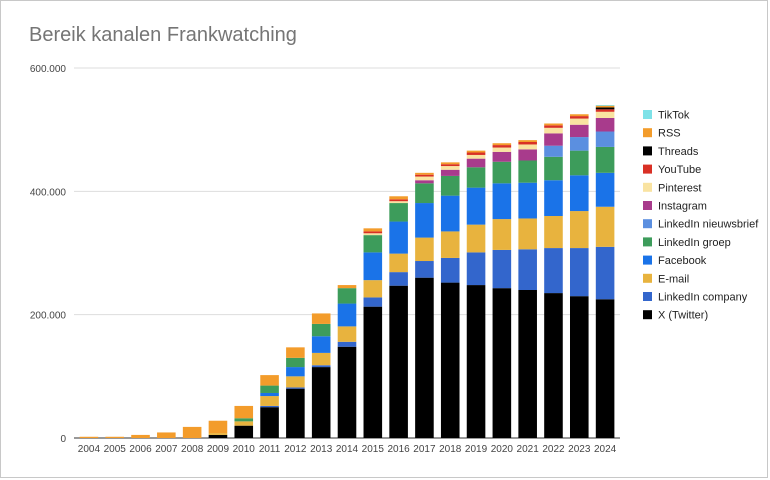  Describe the element at coordinates (647, 205) in the screenshot. I see `legend-swatch-instagram` at that location.